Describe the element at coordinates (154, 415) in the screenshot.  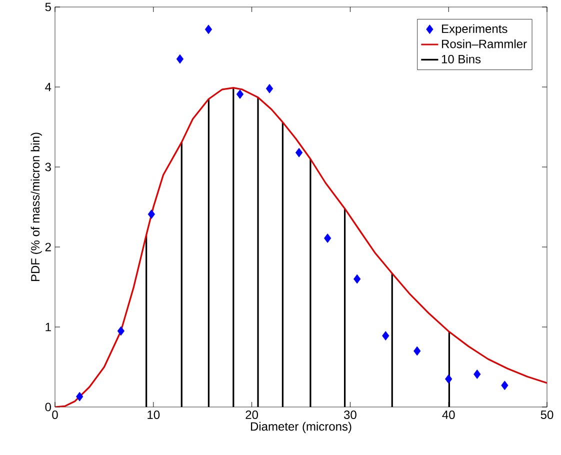
I see `x-tick-label: 10` at that location.